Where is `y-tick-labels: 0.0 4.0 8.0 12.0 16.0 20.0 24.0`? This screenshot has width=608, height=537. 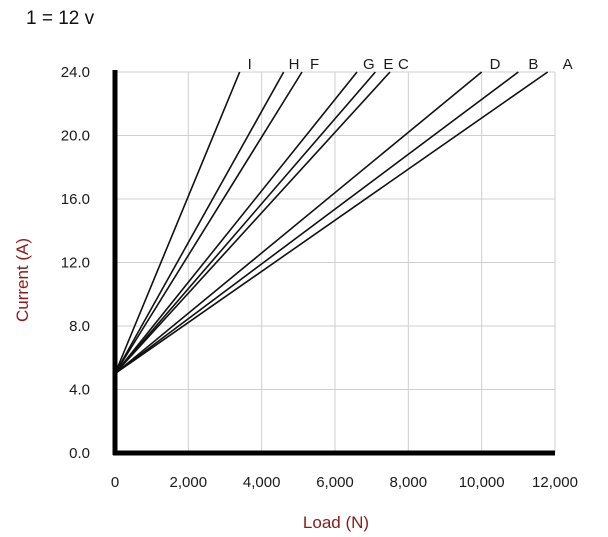
y-tick-labels: 0.0 4.0 8.0 12.0 16.0 20.0 24.0 is located at coordinates (75, 263).